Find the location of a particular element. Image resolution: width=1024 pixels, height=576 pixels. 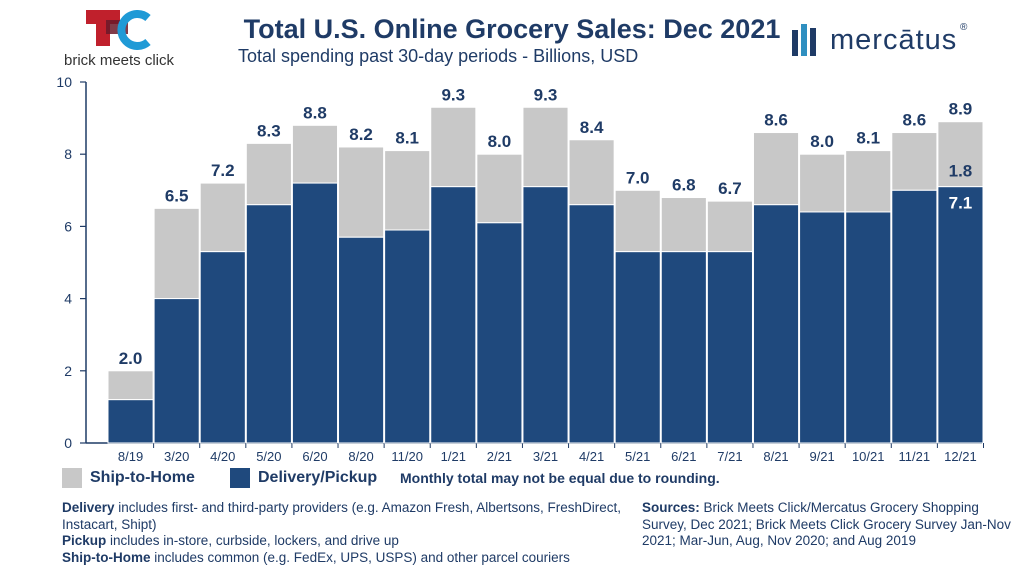

registered-mark: ® is located at coordinates (964, 27).